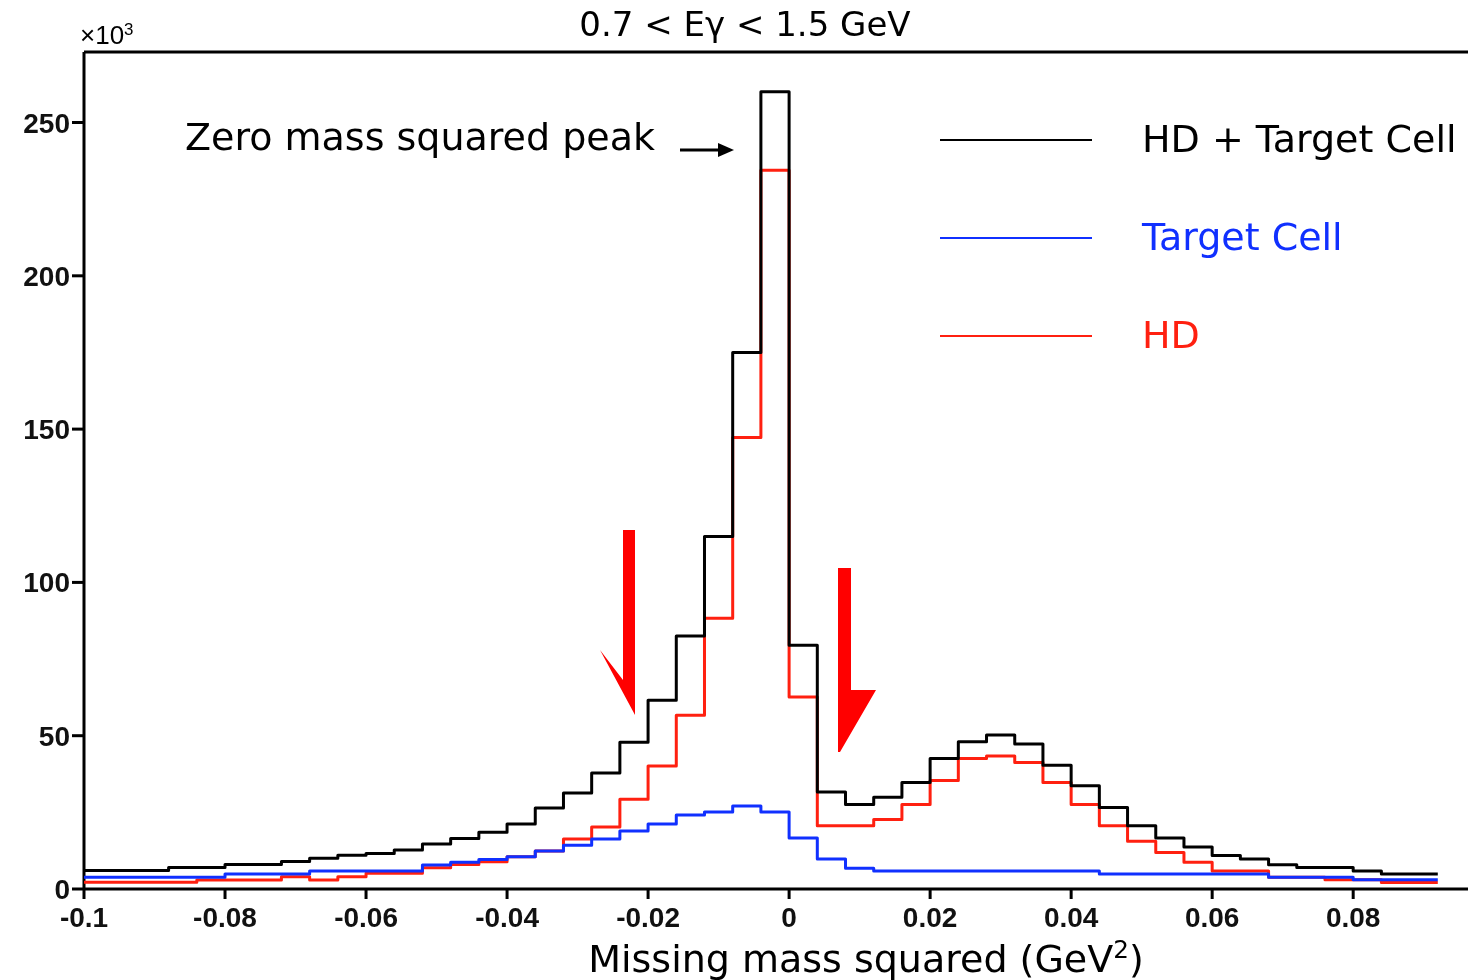  I want to click on legend-label: Target Cell, so click(1242, 237).